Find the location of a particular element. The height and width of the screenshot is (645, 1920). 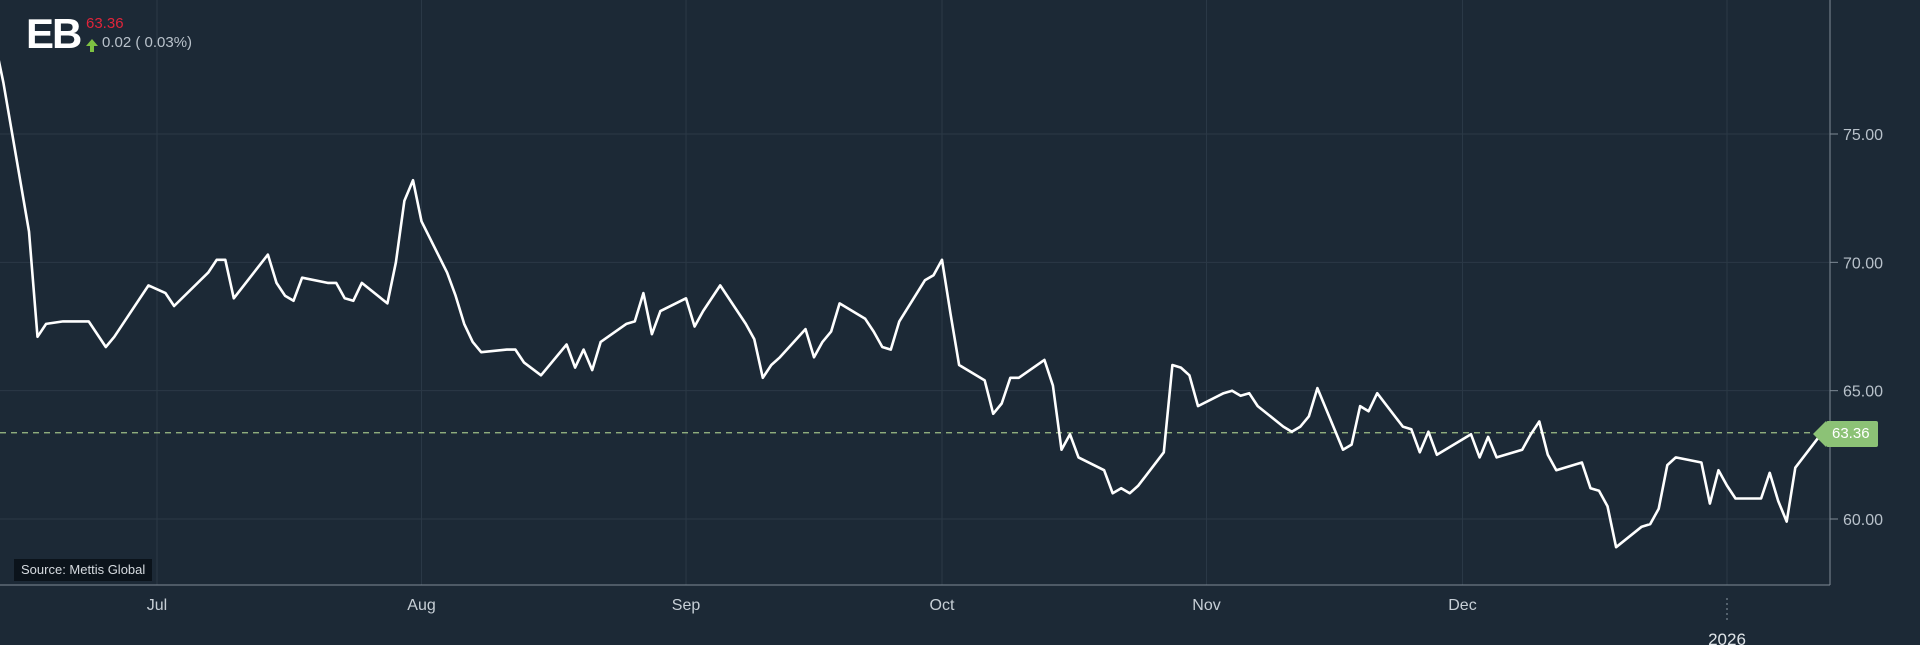

x-tick-label-2026: 2026 is located at coordinates (1727, 637).